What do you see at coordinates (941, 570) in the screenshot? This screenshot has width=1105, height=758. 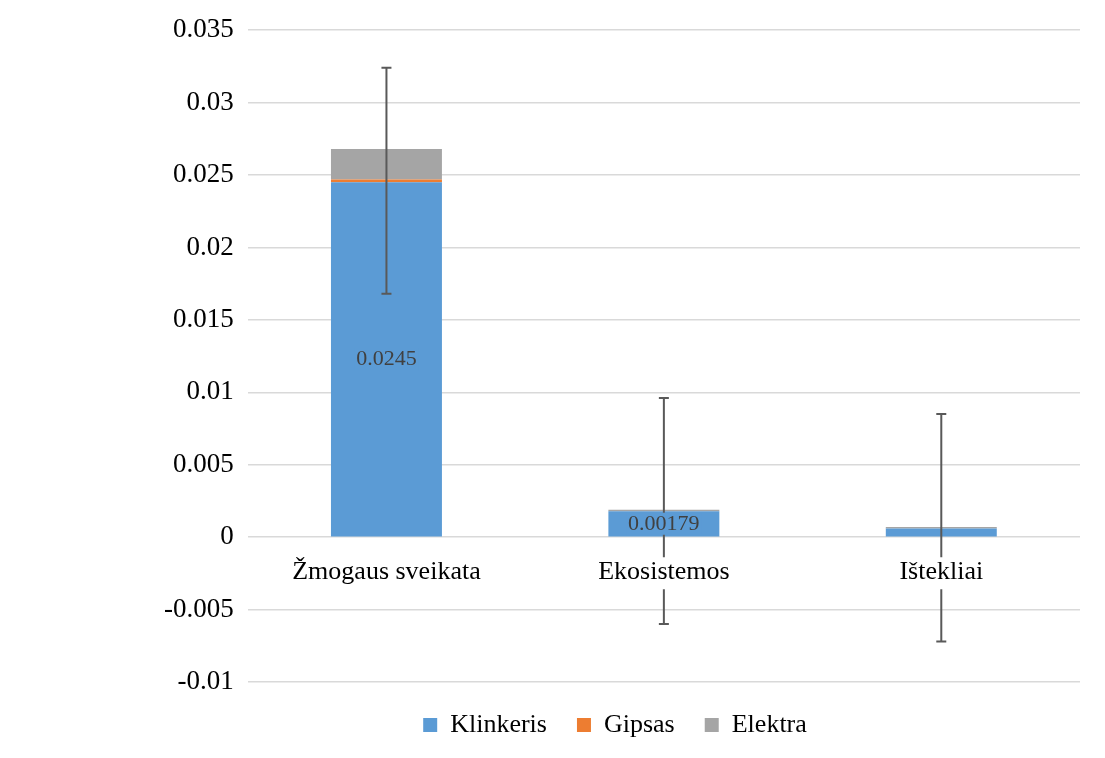 I see `x-tick-label: Ištekliai` at bounding box center [941, 570].